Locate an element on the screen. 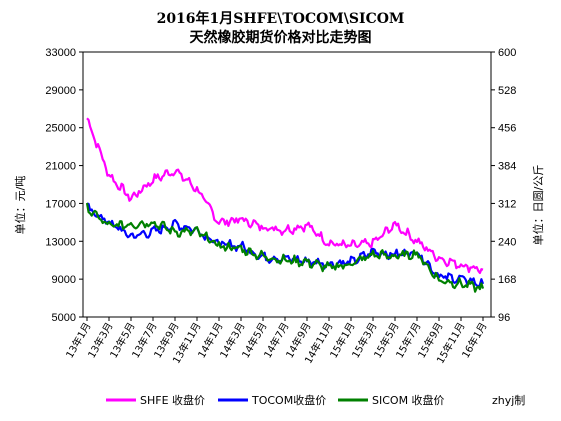  chart-subtitle: 天然橡胶期货价格对比走势图 is located at coordinates (280, 38).